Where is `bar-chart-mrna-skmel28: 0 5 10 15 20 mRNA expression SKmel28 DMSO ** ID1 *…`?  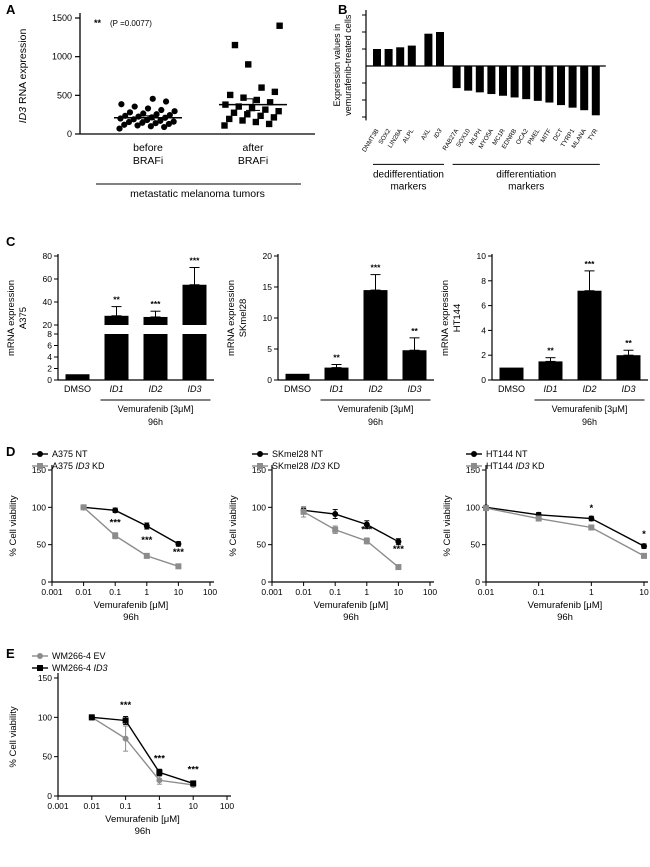
bar-chart-mrna-skmel28: 0 5 10 15 20 mRNA expression SKmel28 DMSO ** ID1 *… is located at coordinates (330, 339).